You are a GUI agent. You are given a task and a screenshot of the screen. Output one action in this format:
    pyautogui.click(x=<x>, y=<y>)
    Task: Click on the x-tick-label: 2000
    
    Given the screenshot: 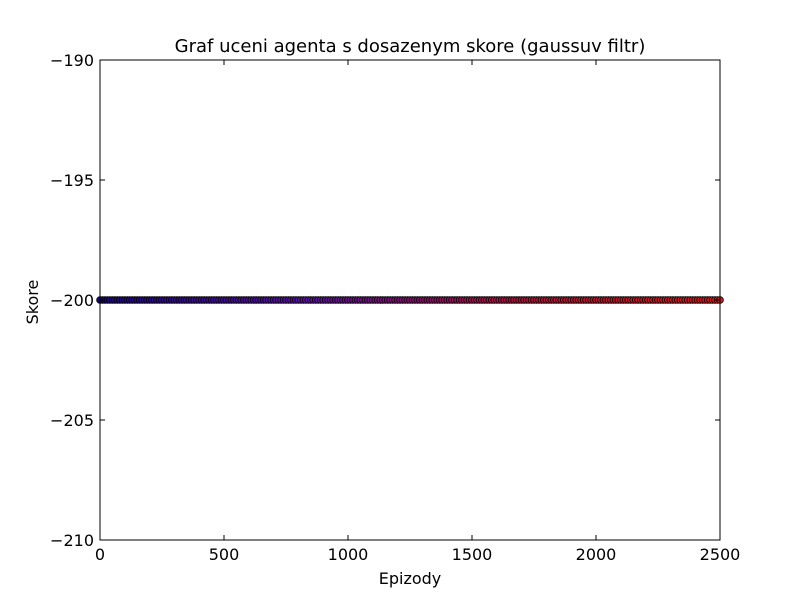 What is the action you would take?
    pyautogui.click(x=596, y=554)
    